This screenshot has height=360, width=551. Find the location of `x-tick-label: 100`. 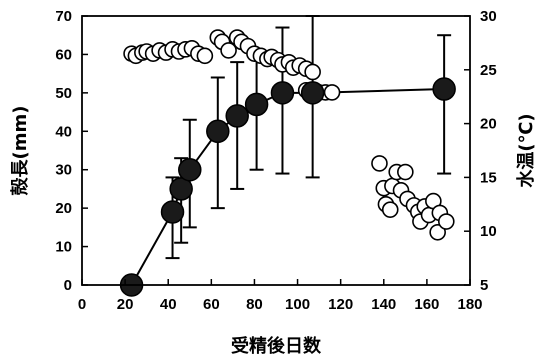

x-tick-label: 100 is located at coordinates (297, 304).